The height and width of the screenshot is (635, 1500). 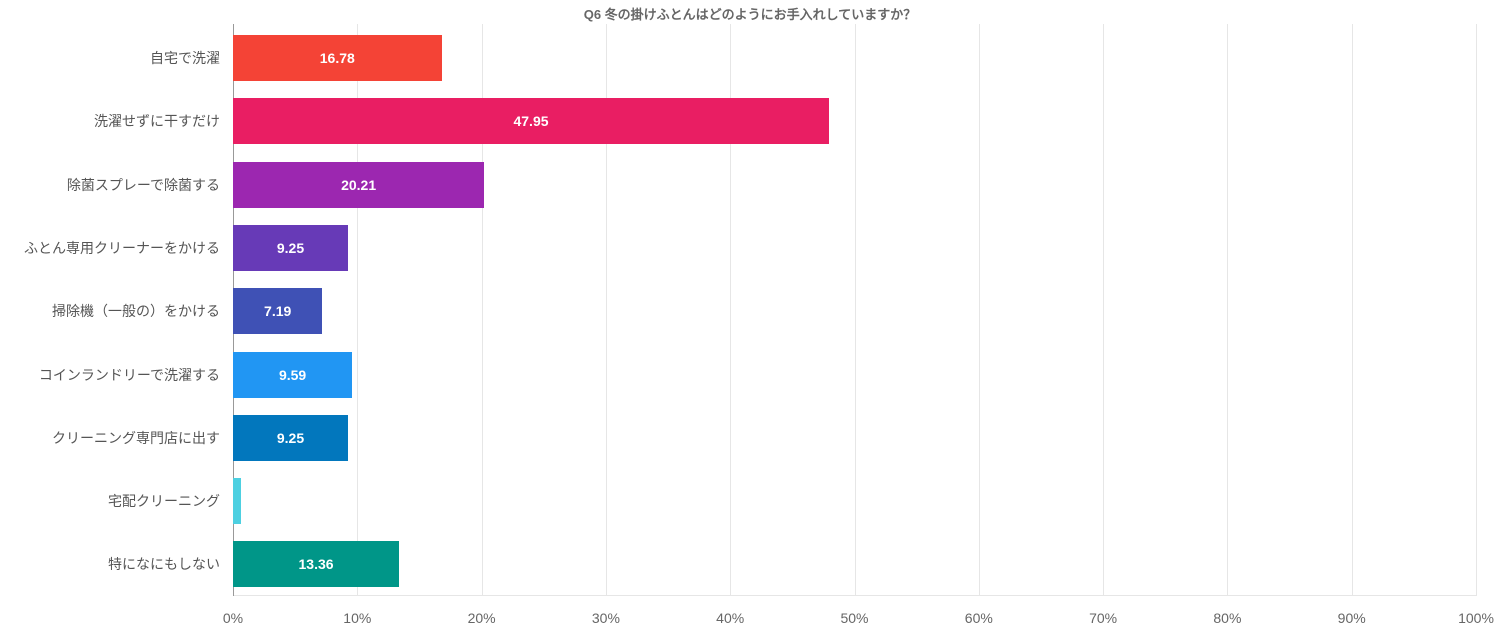 What do you see at coordinates (481, 618) in the screenshot?
I see `x-tick-label: 20%` at bounding box center [481, 618].